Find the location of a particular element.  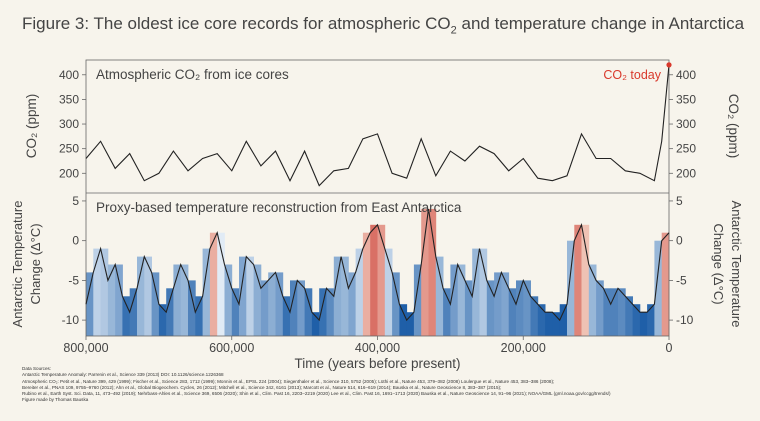

temp-axis-label-right-line2: Change (Δ°C) is located at coordinates (718, 263).